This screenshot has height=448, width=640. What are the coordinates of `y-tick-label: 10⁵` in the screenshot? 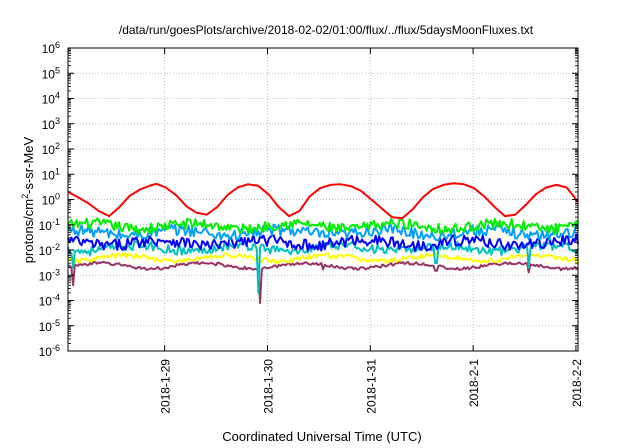 It's located at (51, 73).